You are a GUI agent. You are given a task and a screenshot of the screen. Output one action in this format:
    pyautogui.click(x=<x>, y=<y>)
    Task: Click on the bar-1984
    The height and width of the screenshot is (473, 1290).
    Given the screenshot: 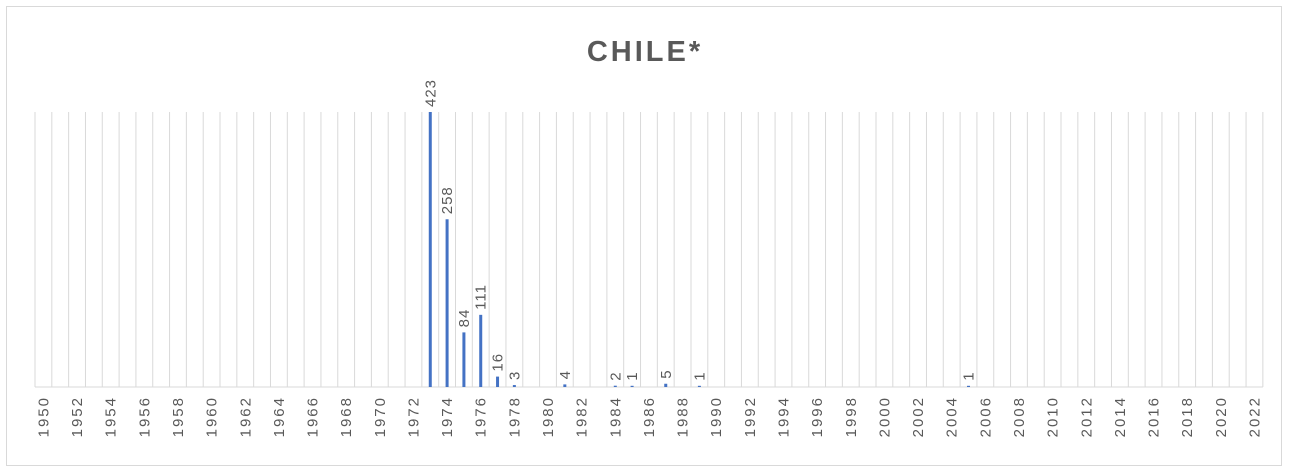 What is the action you would take?
    pyautogui.click(x=615, y=386)
    